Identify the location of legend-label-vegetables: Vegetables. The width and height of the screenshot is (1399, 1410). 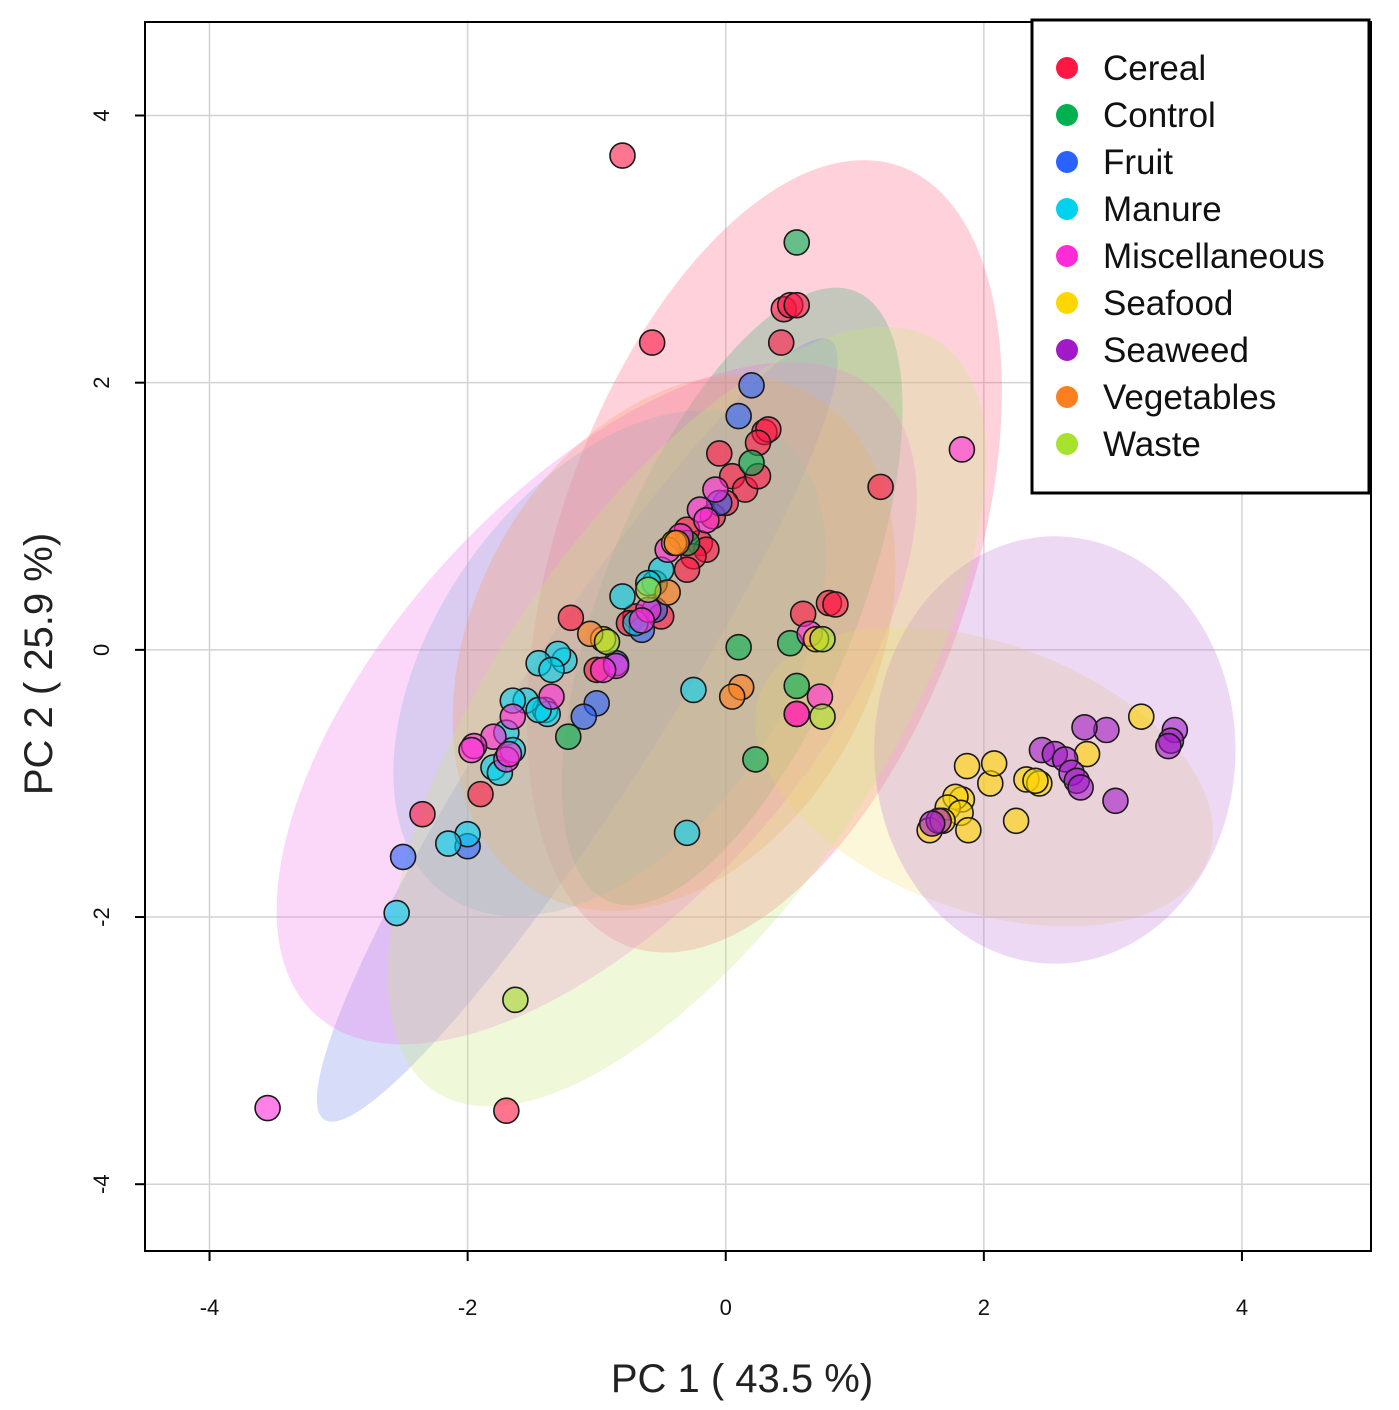
(1189, 397).